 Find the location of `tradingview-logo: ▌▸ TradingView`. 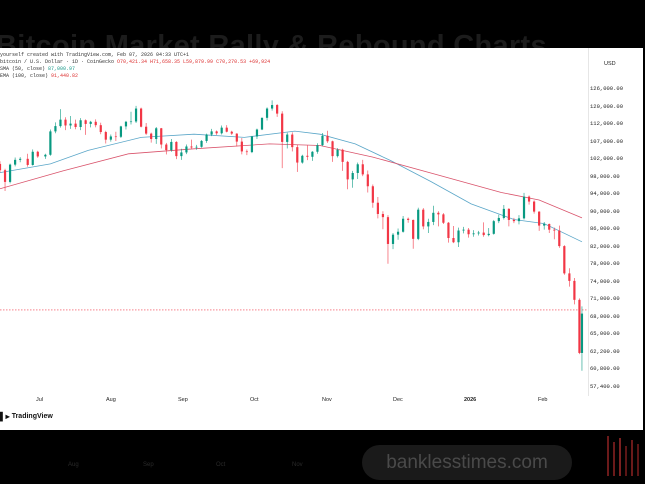

tradingview-logo: ▌▸ TradingView is located at coordinates (26, 416).